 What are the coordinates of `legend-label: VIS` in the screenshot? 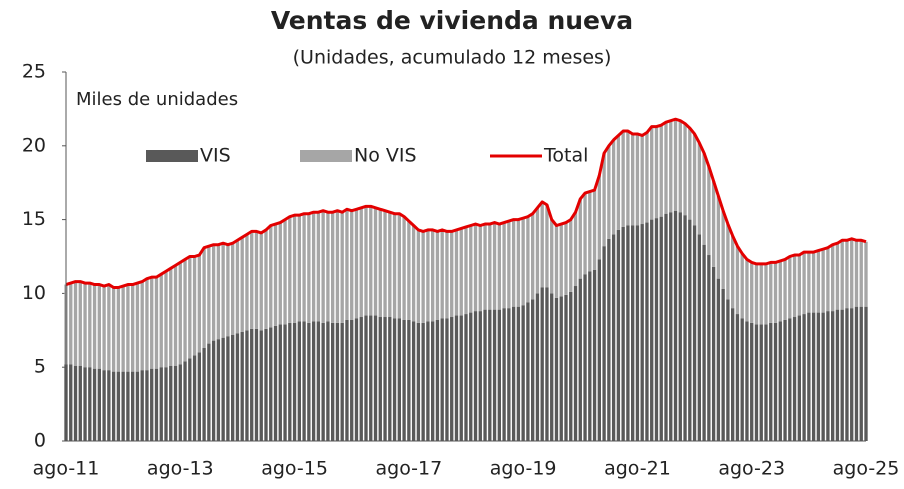 It's located at (215, 156).